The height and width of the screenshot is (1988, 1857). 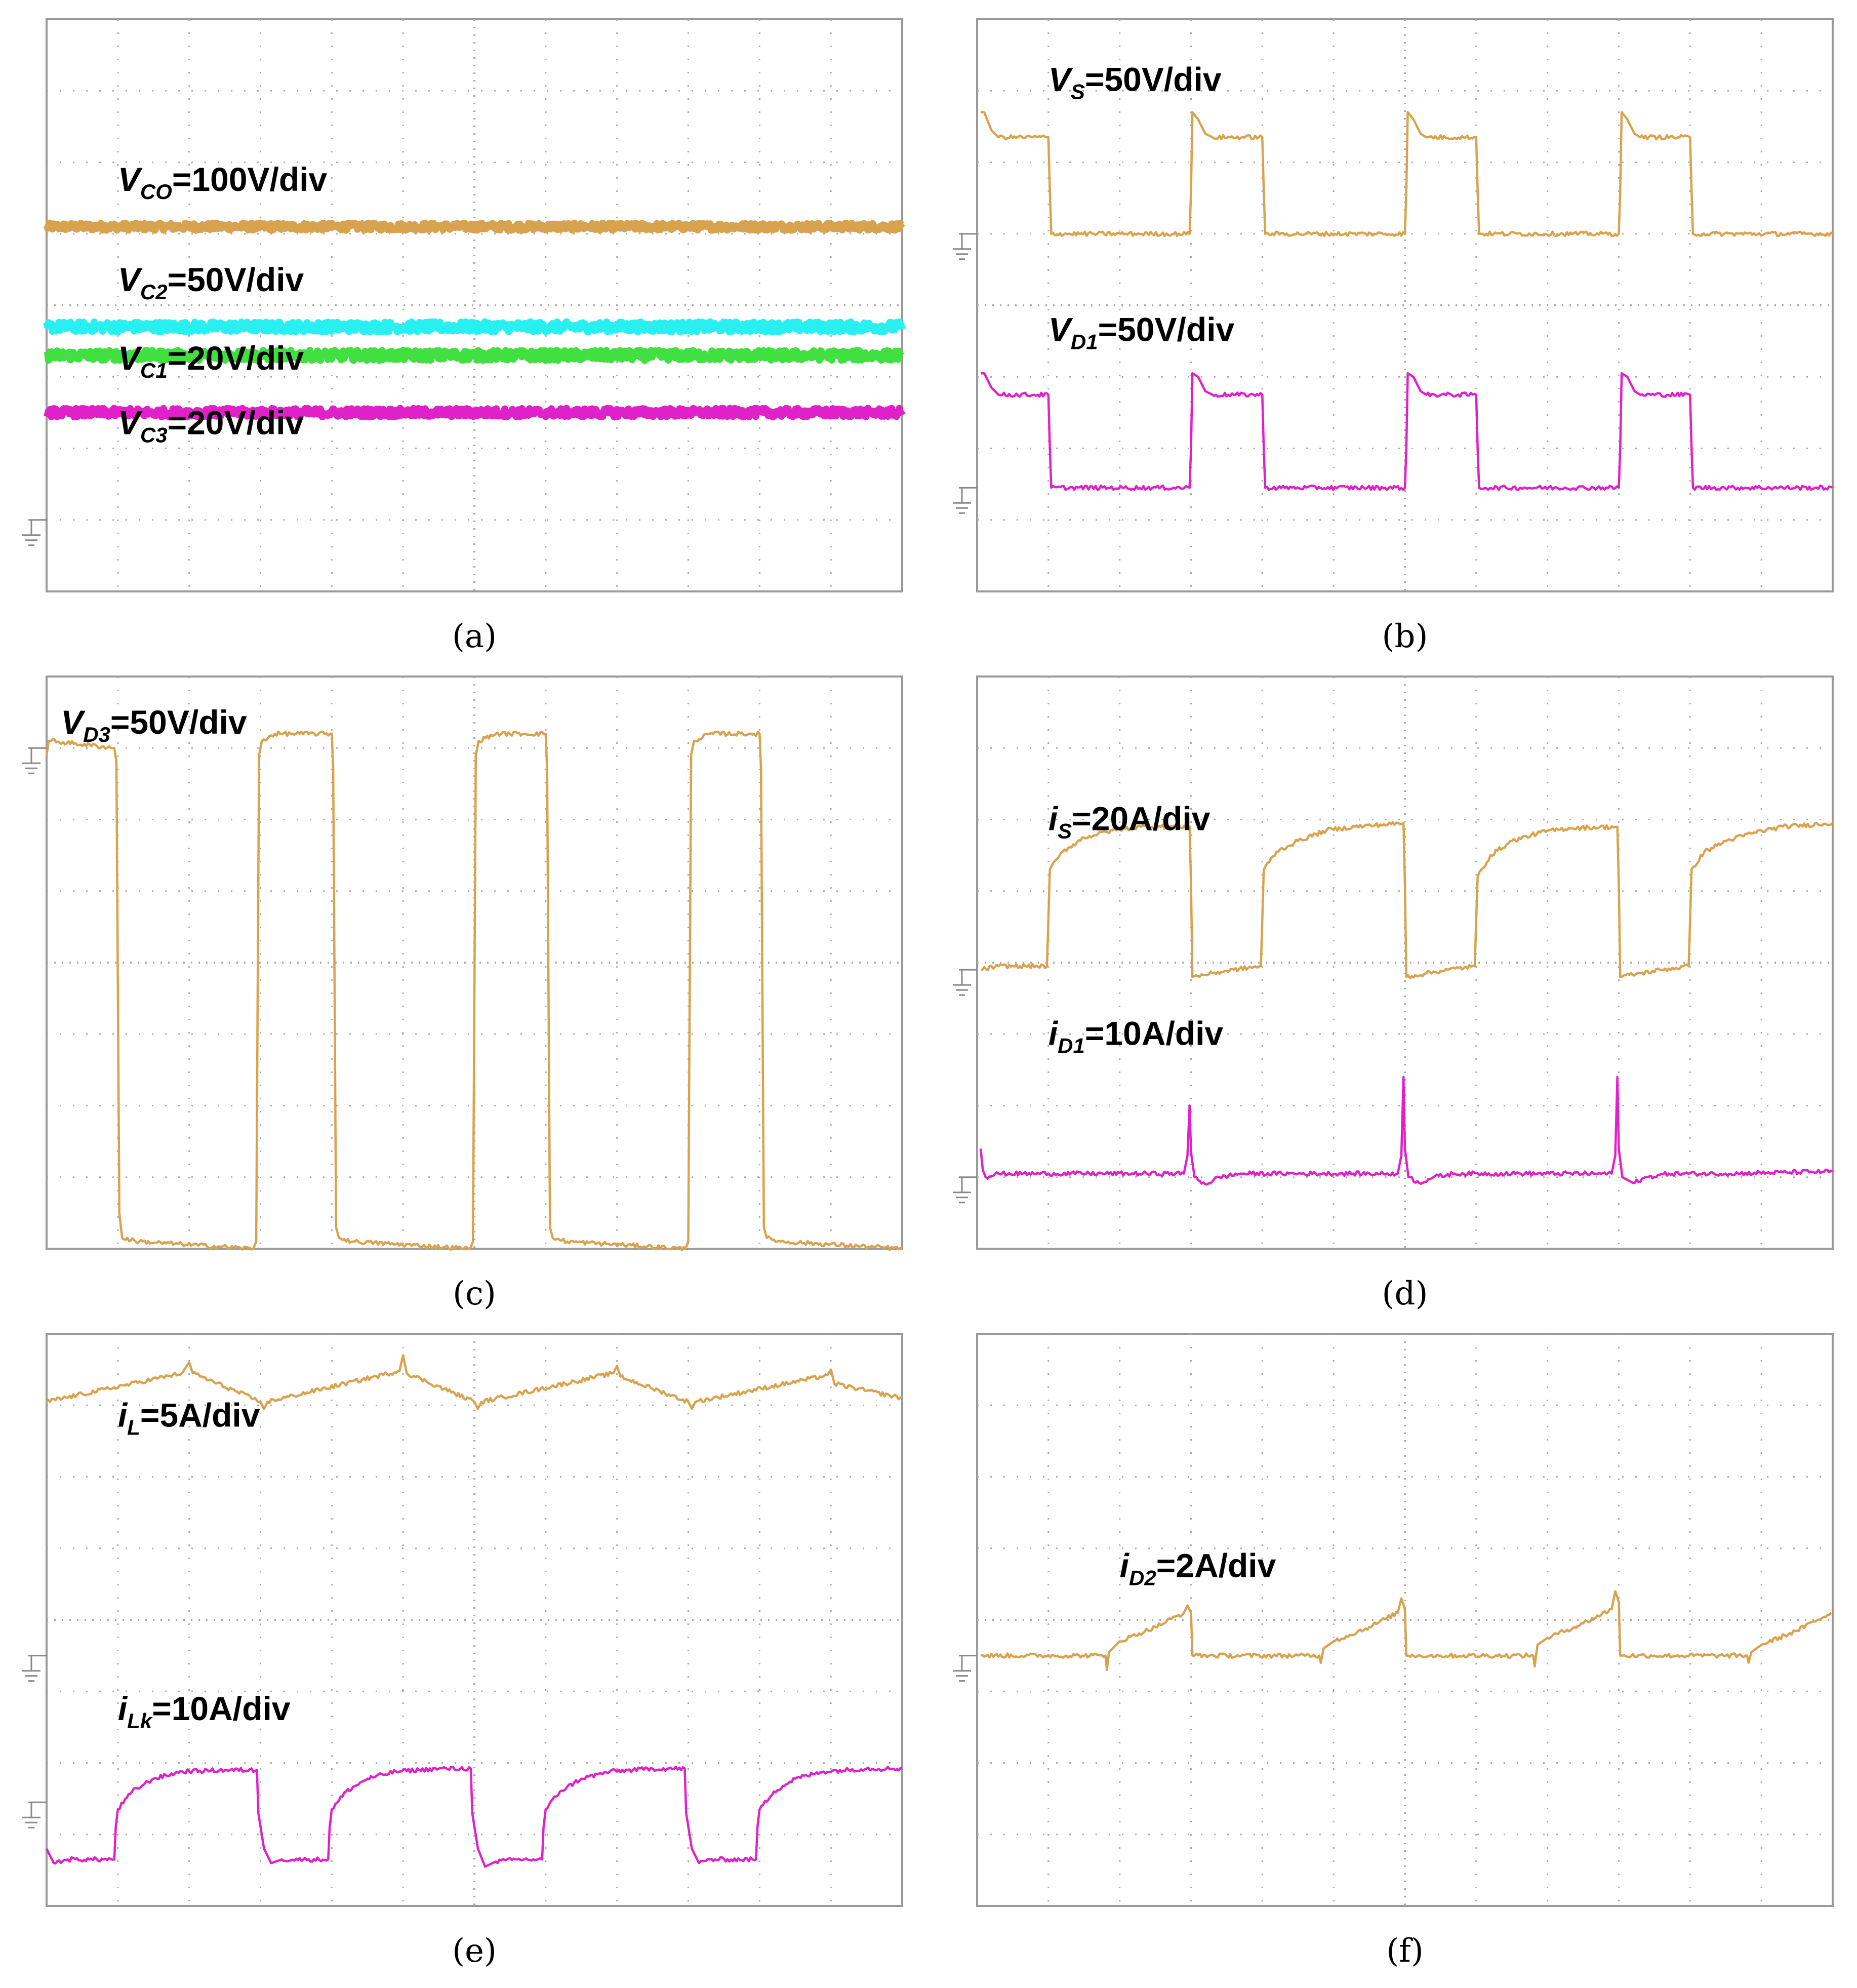 I want to click on trace-label-VC3: VC3=20V/div, so click(x=211, y=426).